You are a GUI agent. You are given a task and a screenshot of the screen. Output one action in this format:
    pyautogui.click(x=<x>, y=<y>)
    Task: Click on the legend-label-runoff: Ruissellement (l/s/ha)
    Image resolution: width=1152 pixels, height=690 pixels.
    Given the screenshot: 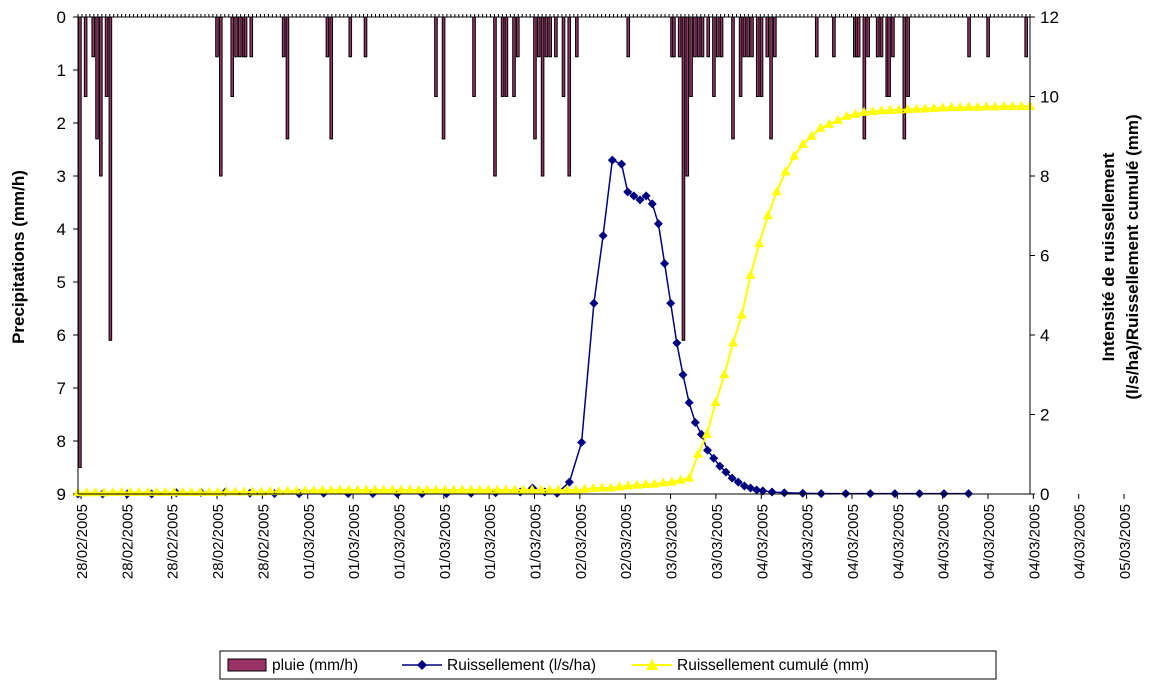 What is the action you would take?
    pyautogui.click(x=521, y=665)
    